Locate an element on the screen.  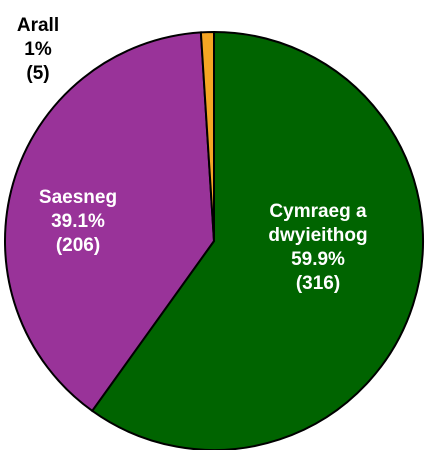
percent-label: 59.9% is located at coordinates (318, 259).